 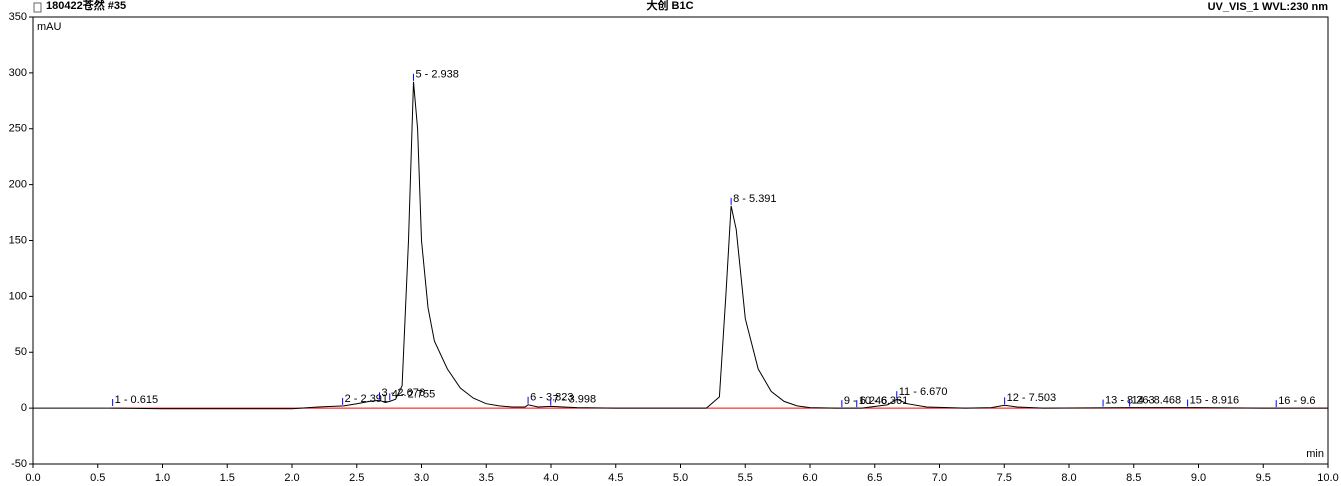 What do you see at coordinates (403, 393) in the screenshot?
I see `peak-label: 3 - 2.676` at bounding box center [403, 393].